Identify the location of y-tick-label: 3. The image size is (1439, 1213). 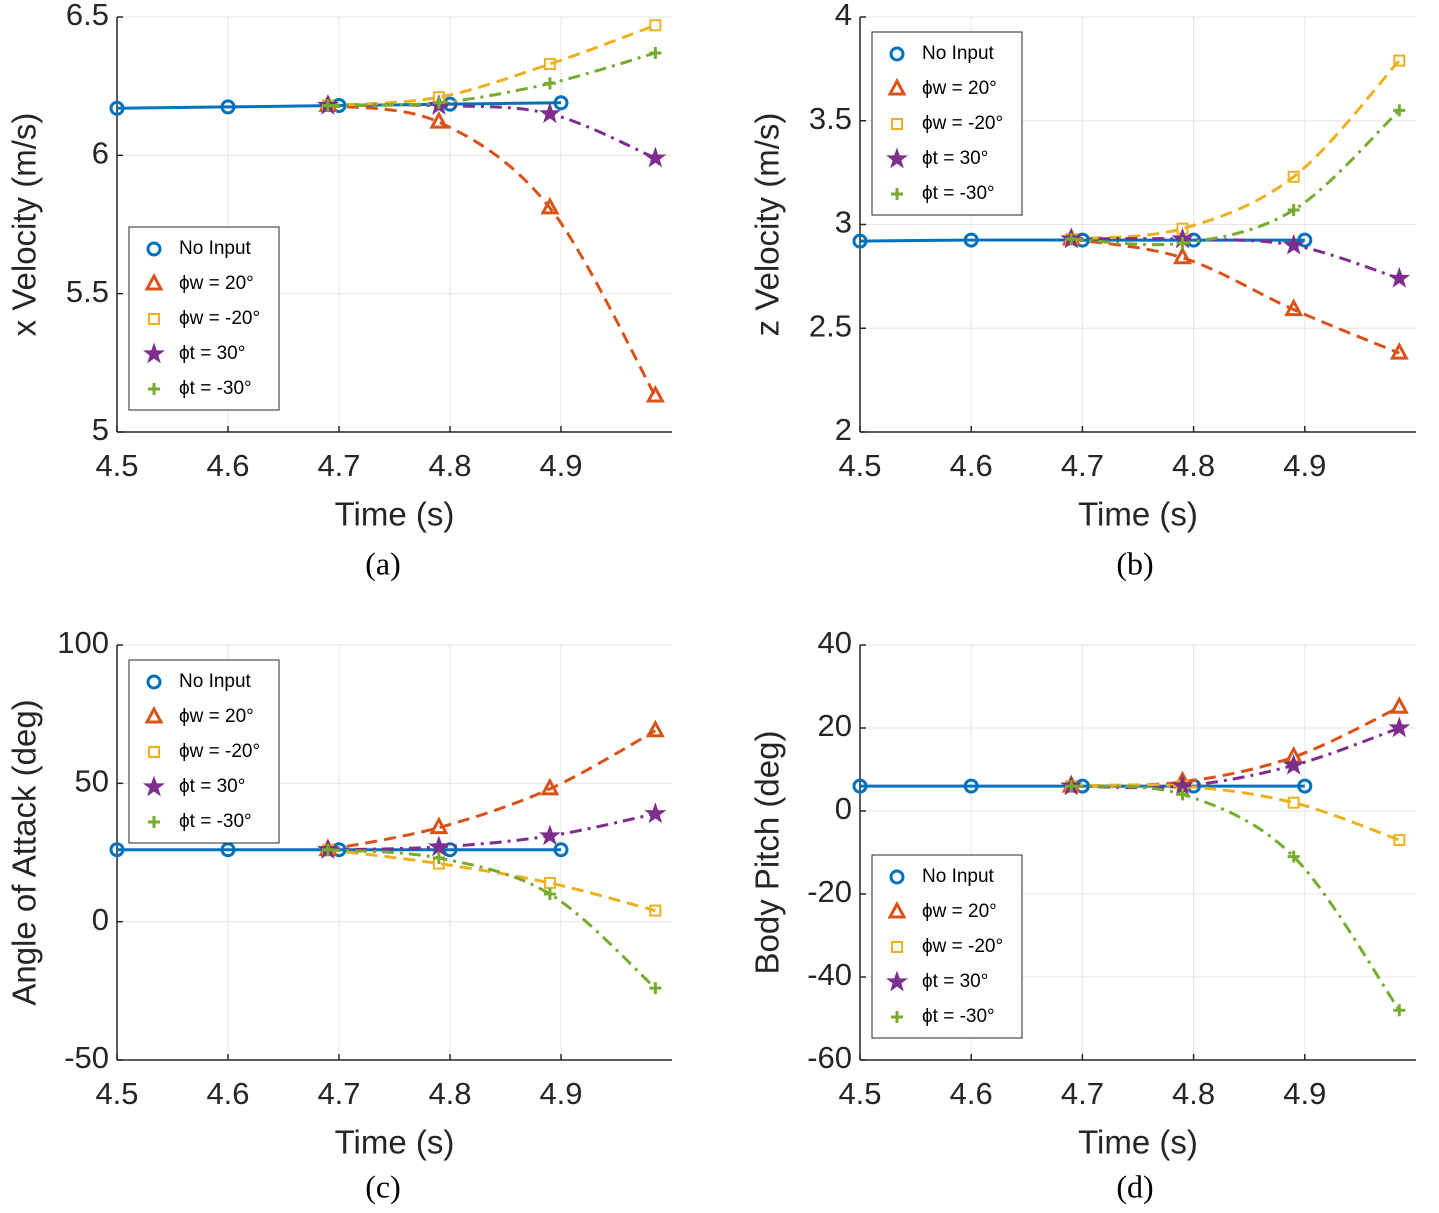
(843, 222).